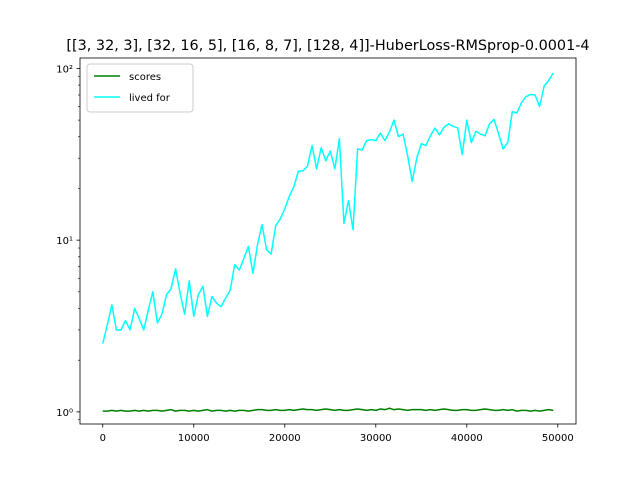  What do you see at coordinates (328, 409) in the screenshot?
I see `series-line-scores` at bounding box center [328, 409].